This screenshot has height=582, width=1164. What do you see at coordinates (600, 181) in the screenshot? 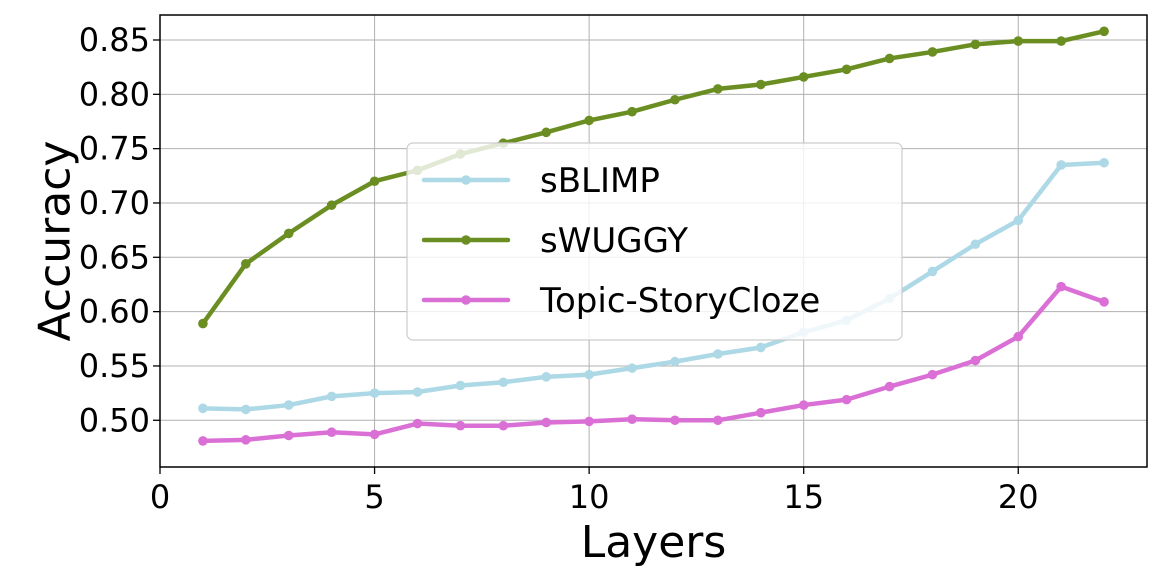
I see `legend-label: sBLIMP` at bounding box center [600, 181].